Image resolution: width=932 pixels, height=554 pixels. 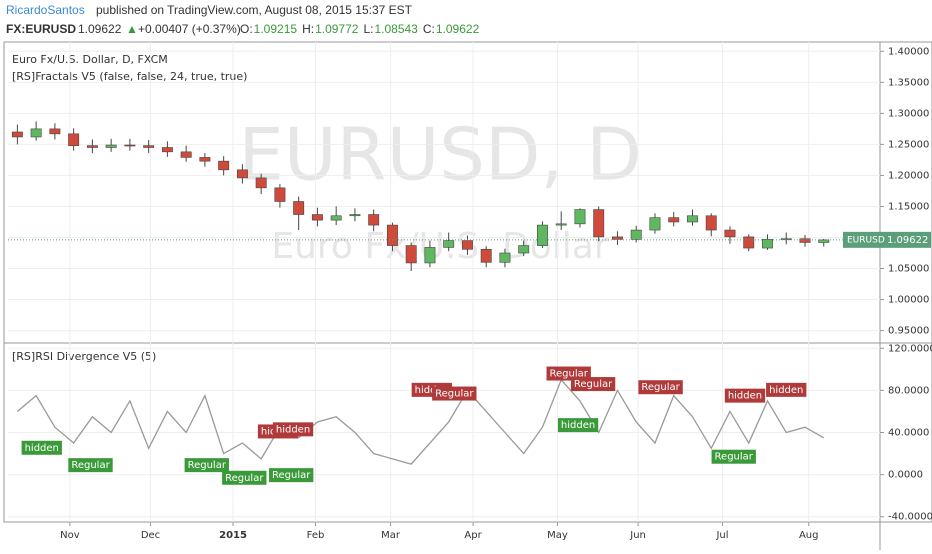 What do you see at coordinates (337, 29) in the screenshot?
I see `ohlc-value: 1.09772` at bounding box center [337, 29].